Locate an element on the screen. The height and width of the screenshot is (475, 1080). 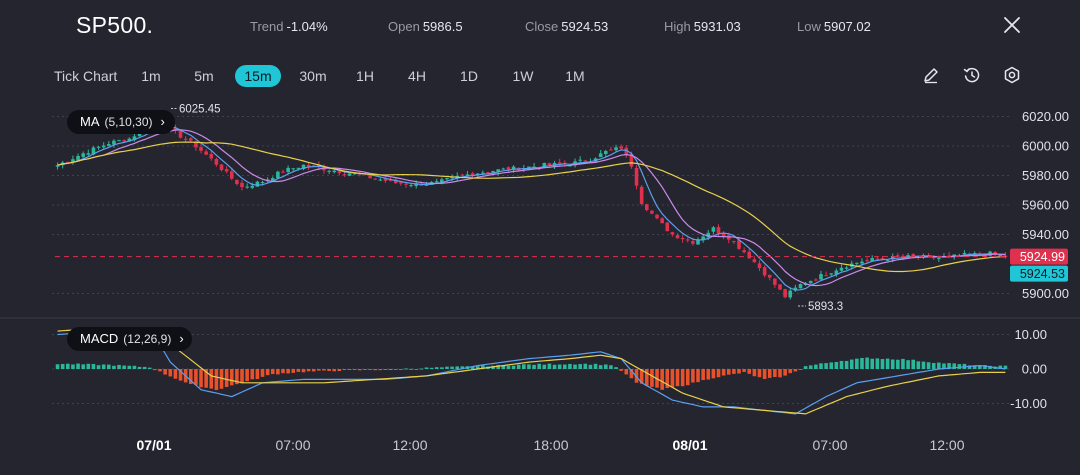
stat-open-label: Open is located at coordinates (404, 26).